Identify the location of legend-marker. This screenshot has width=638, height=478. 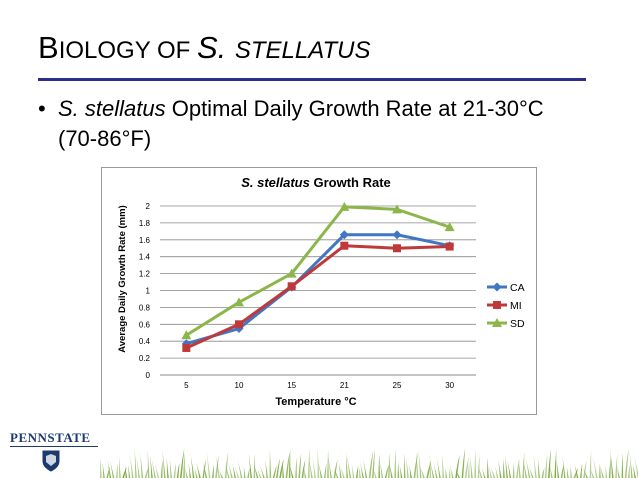
(497, 322).